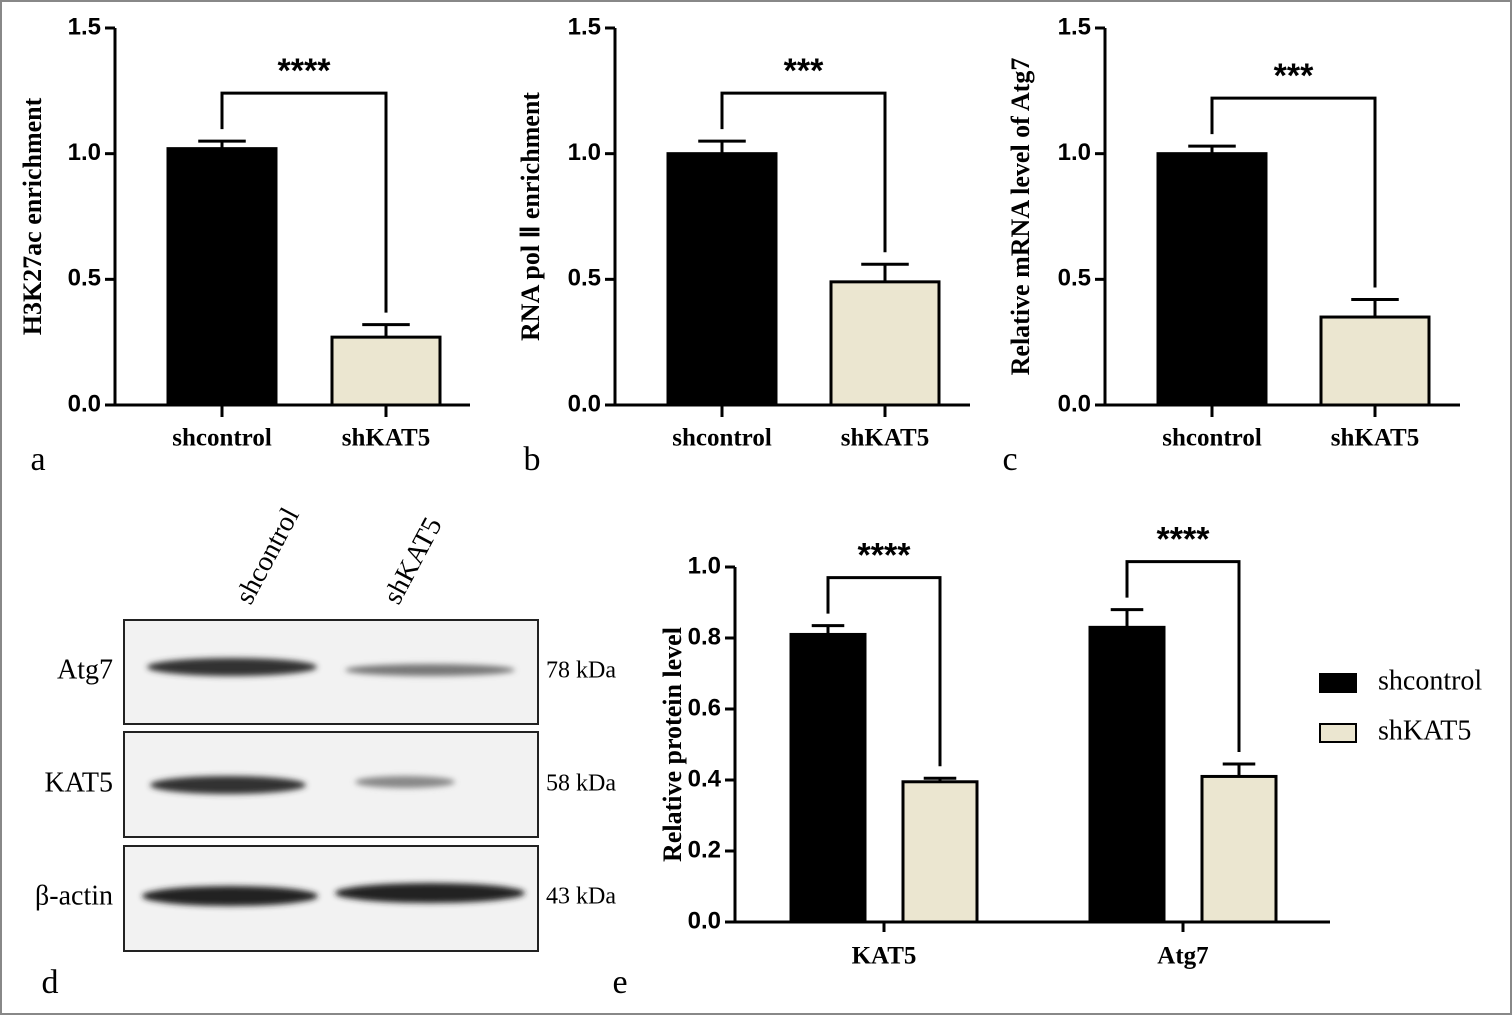 The image size is (1512, 1015). What do you see at coordinates (1424, 730) in the screenshot?
I see `legend-label: shKAT5` at bounding box center [1424, 730].